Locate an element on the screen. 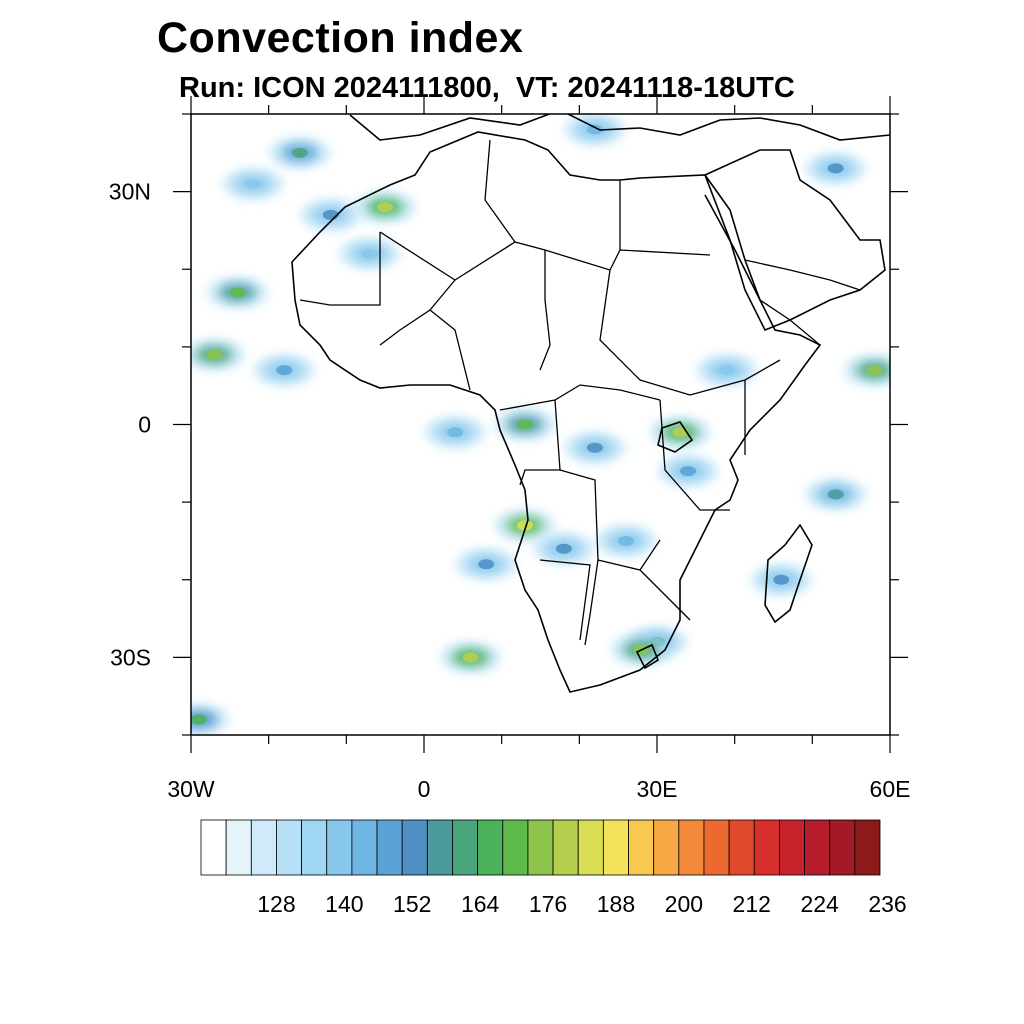 The width and height of the screenshot is (1024, 1024). y-tick-label: 30S is located at coordinates (130, 657).